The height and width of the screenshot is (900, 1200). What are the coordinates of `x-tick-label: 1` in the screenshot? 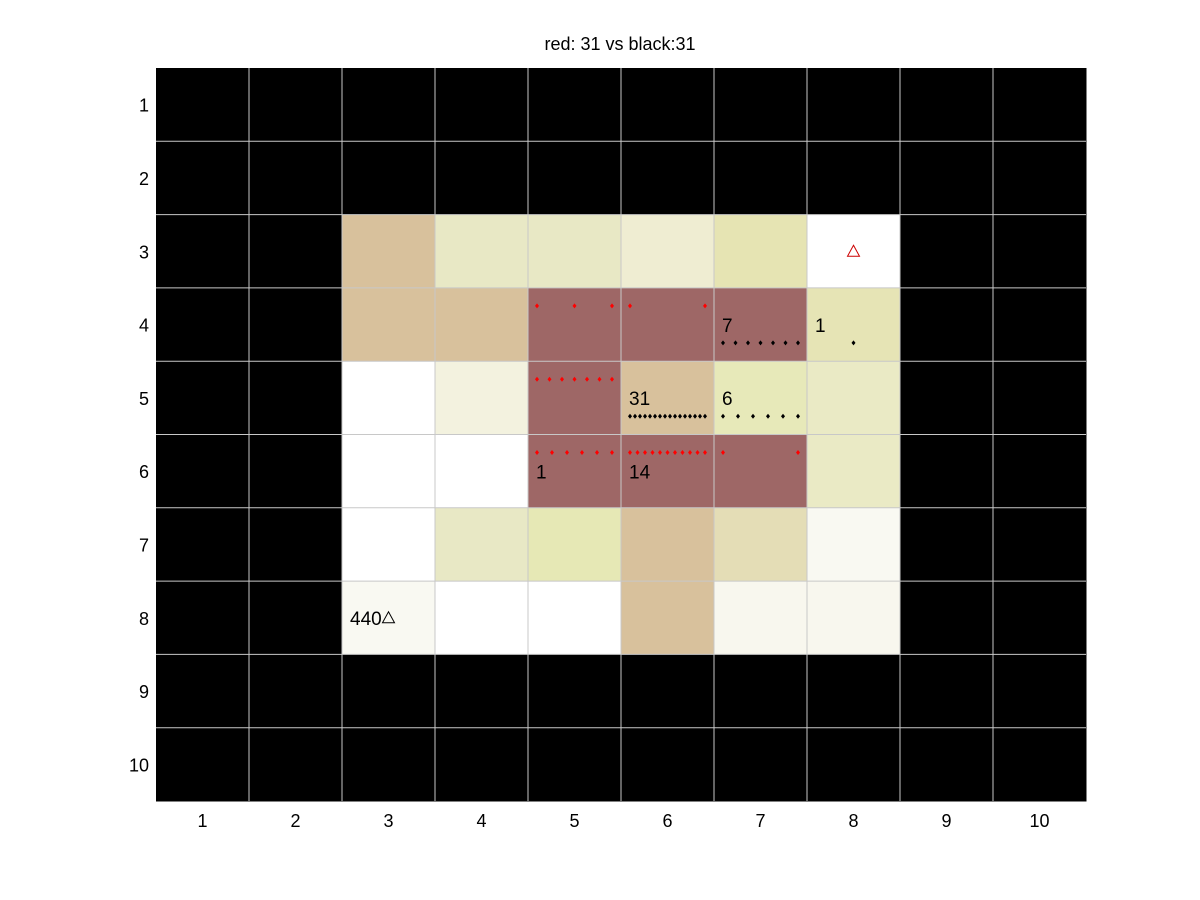 It's located at (202, 821).